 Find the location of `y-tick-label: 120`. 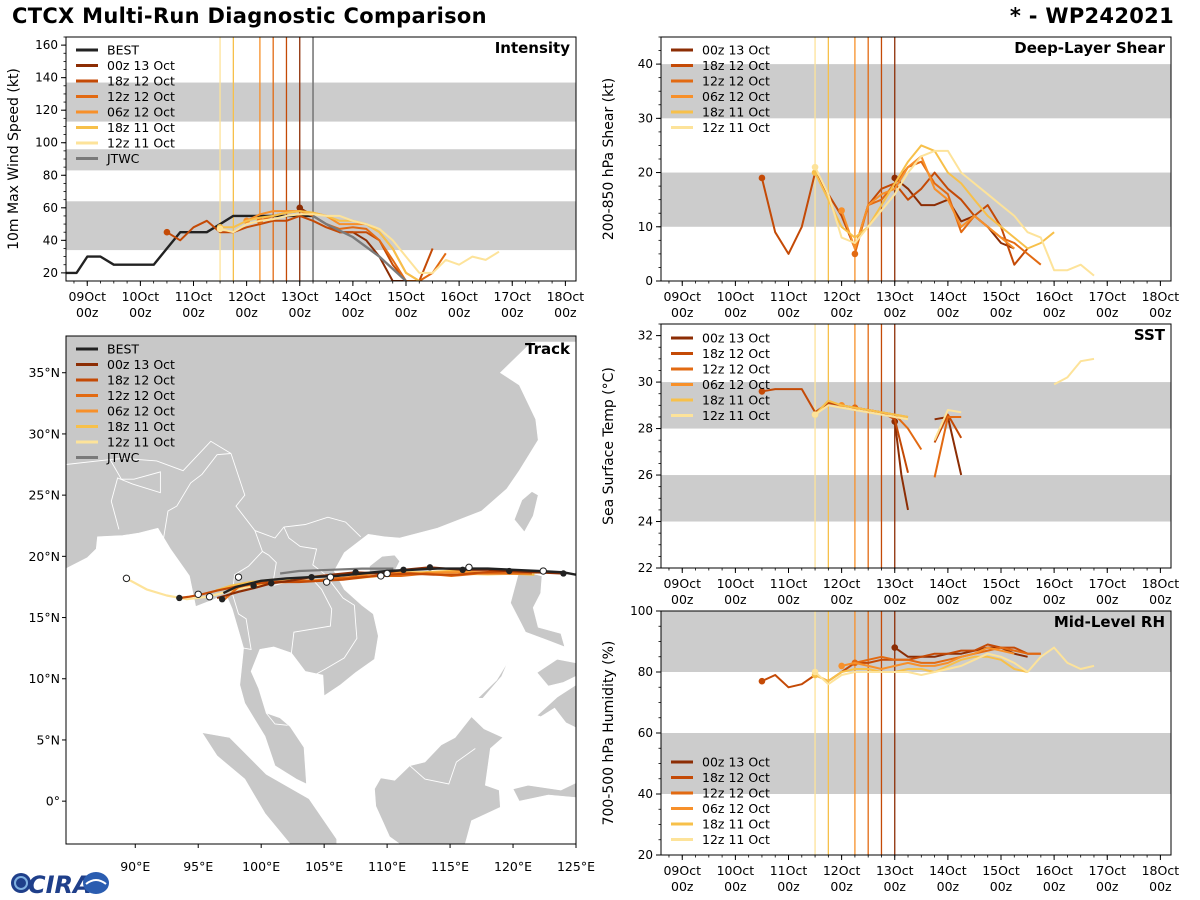

y-tick-label: 120 is located at coordinates (46, 110).